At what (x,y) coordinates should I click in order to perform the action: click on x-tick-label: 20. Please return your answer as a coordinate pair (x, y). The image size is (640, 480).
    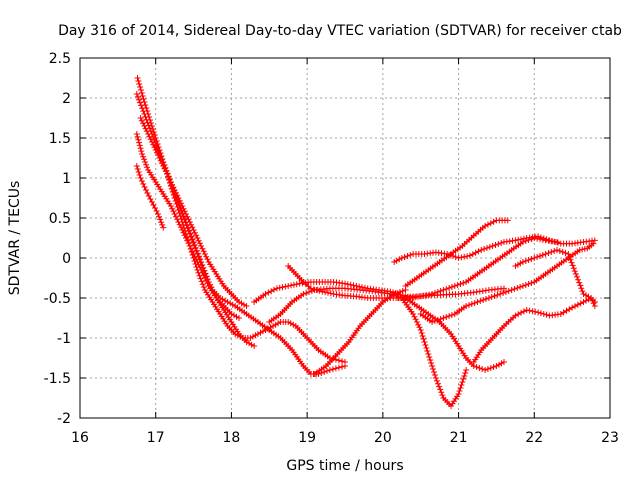
    Looking at the image, I should click on (383, 438).